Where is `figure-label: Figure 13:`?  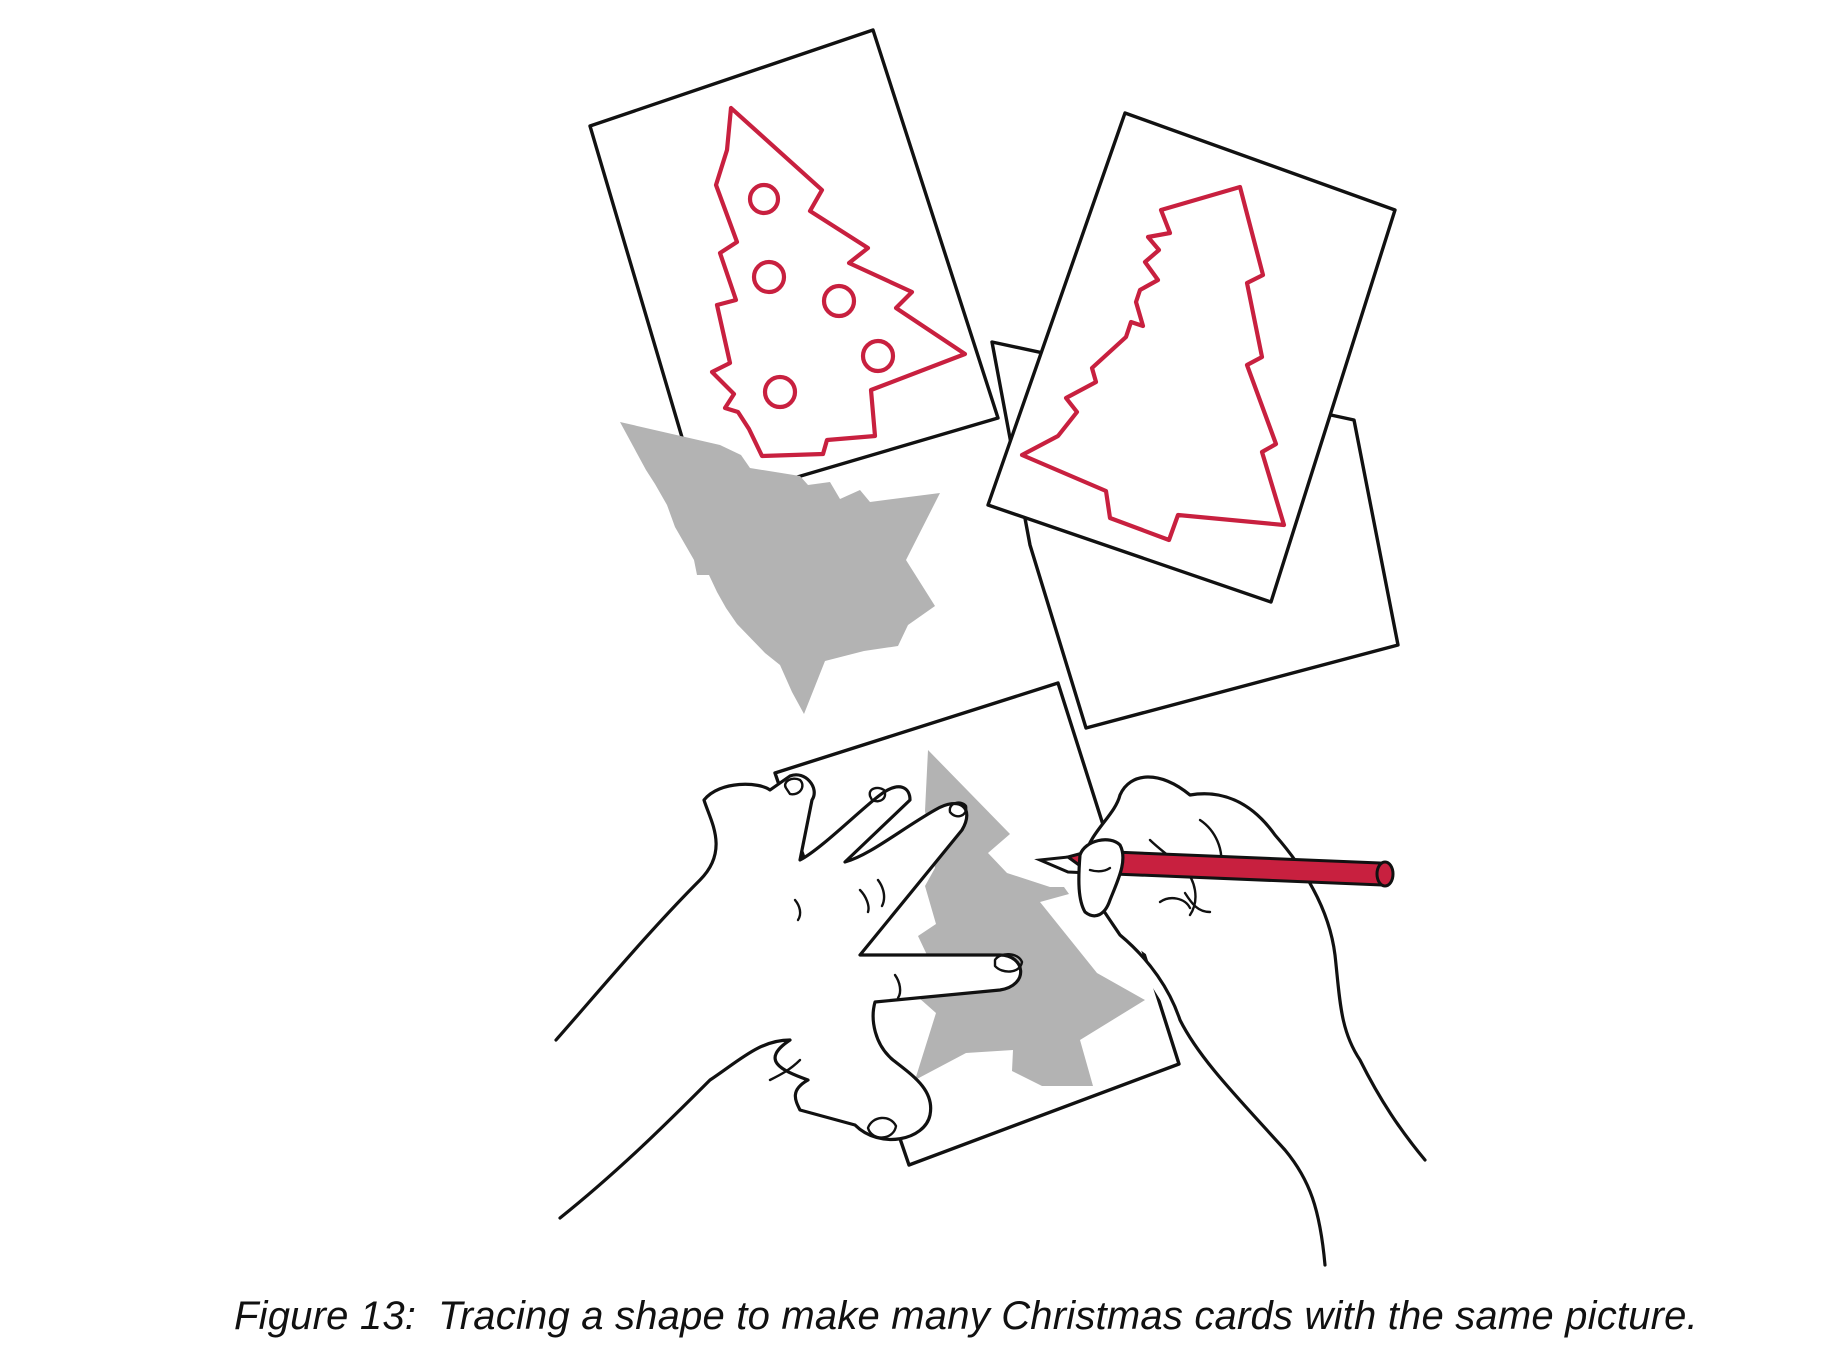 figure-label: Figure 13: is located at coordinates (325, 1316).